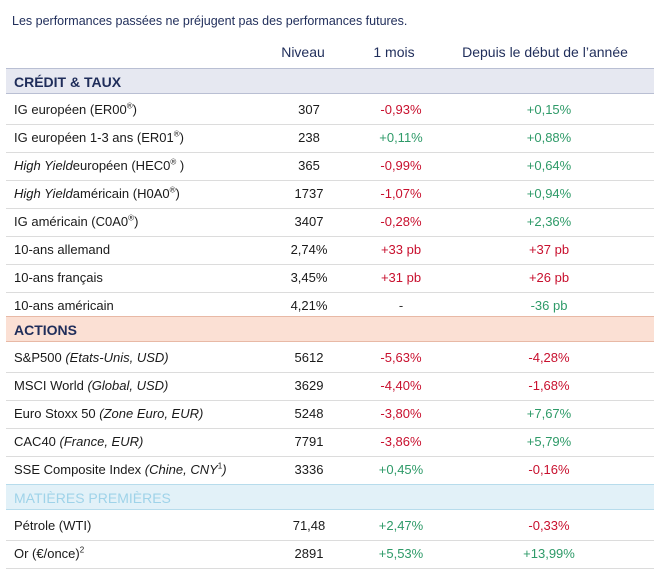 Image resolution: width=662 pixels, height=581 pixels. What do you see at coordinates (309, 553) in the screenshot?
I see `row-level: 2891` at bounding box center [309, 553].